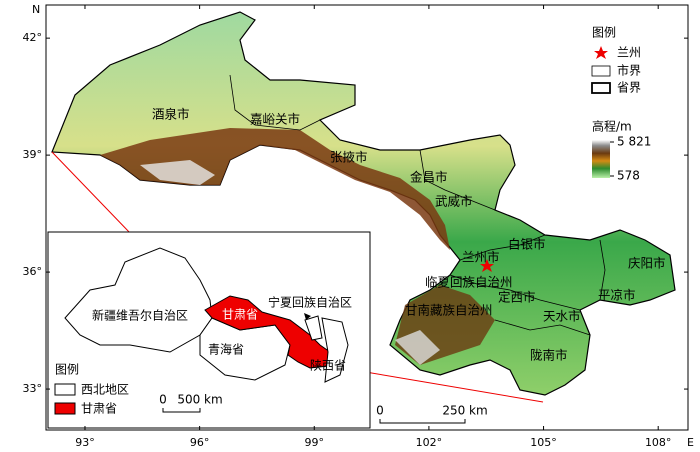 The width and height of the screenshot is (700, 452). Describe the element at coordinates (417, 347) in the screenshot. I see `gannan-snow` at that location.